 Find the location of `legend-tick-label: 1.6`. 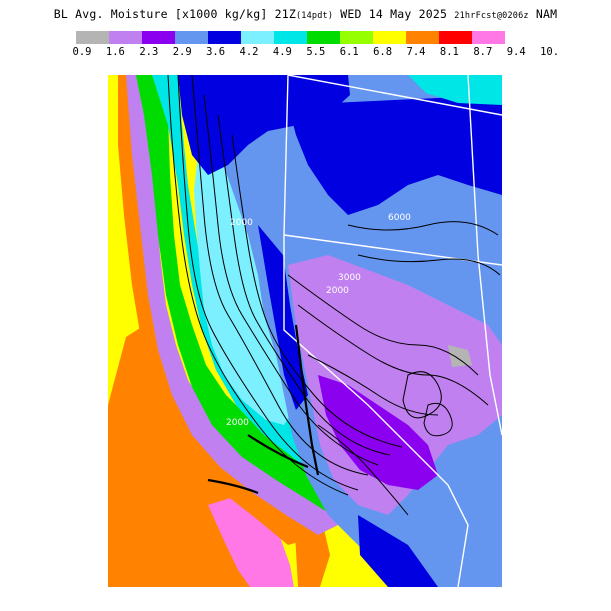

legend-tick-label: 1.6 is located at coordinates (115, 52).